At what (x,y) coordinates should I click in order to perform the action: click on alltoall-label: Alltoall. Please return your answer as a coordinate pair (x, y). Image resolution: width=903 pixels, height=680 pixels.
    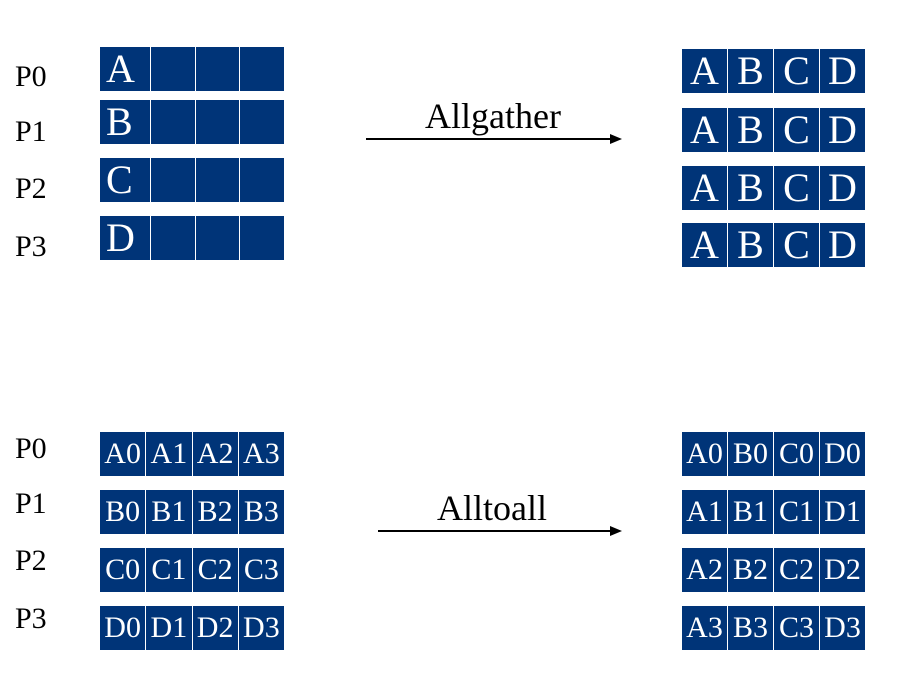
    Looking at the image, I should click on (492, 508).